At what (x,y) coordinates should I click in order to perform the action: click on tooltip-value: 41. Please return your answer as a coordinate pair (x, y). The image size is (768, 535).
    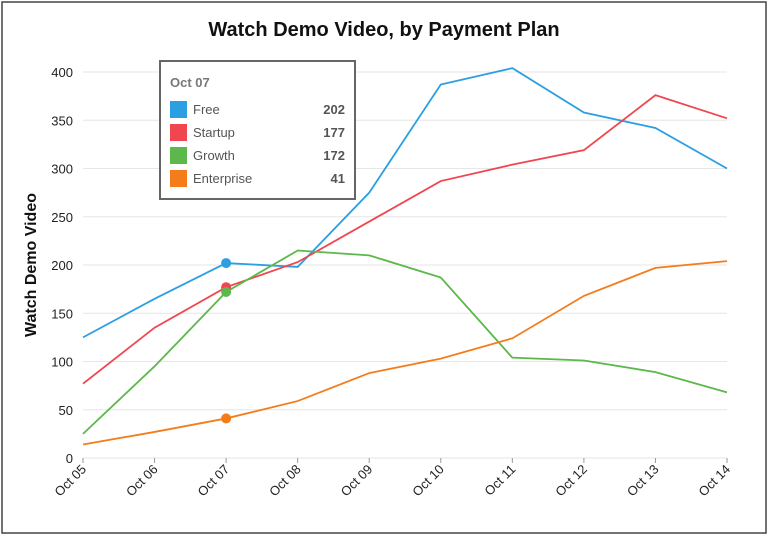
    Looking at the image, I should click on (338, 178).